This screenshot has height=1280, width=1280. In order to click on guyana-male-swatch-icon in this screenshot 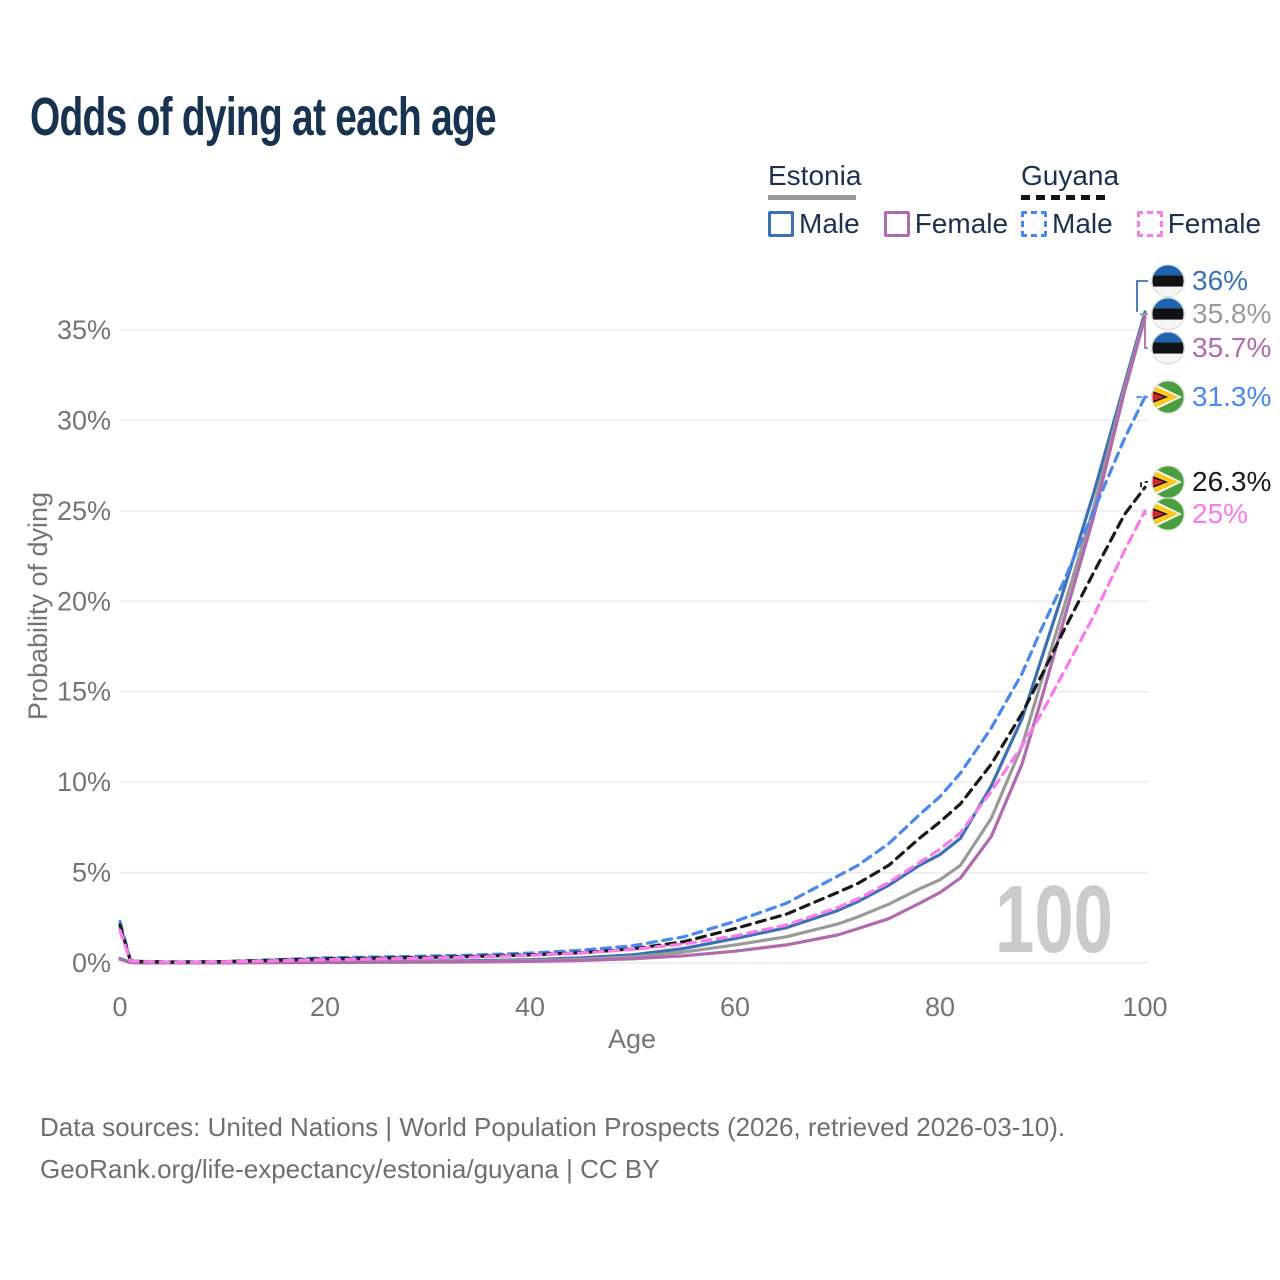, I will do `click(1034, 224)`.